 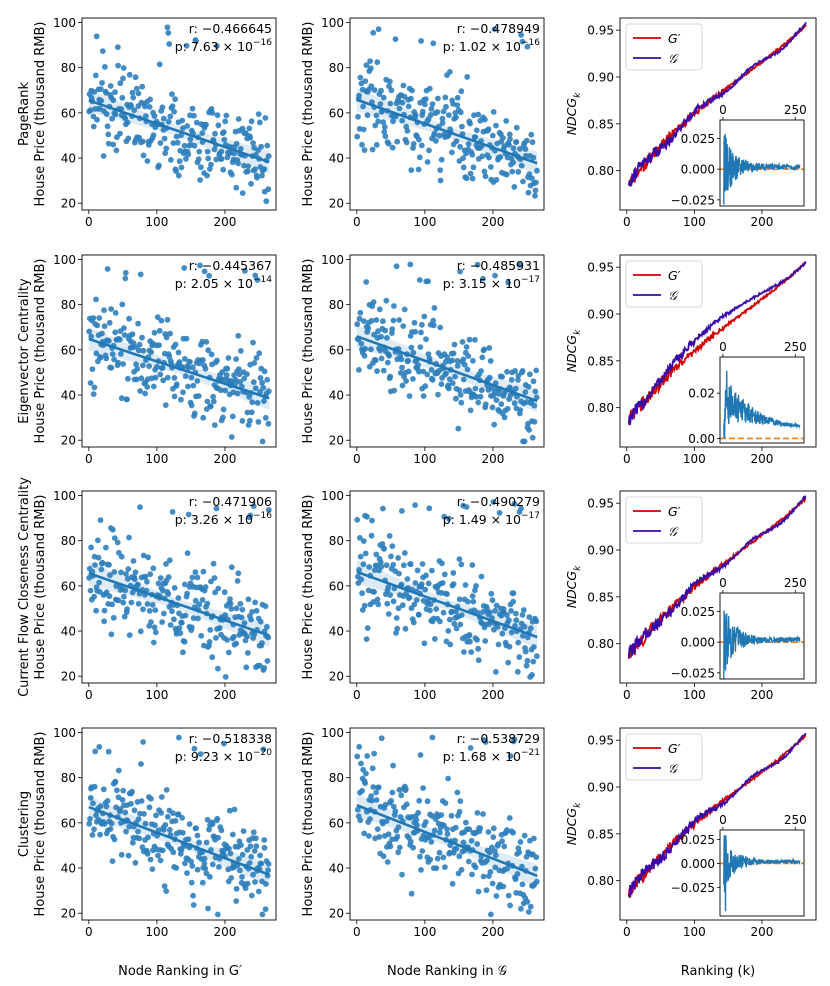 I want to click on y-tick-label: 100, so click(x=64, y=23).